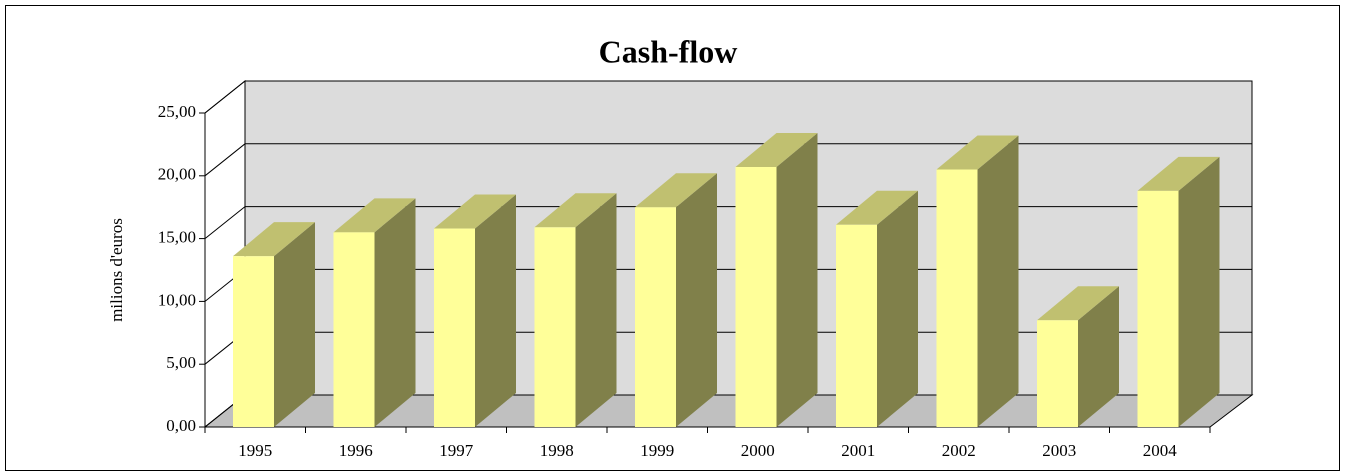 The height and width of the screenshot is (476, 1346). Describe the element at coordinates (177, 111) in the screenshot. I see `y-tick-label: 25,00` at that location.